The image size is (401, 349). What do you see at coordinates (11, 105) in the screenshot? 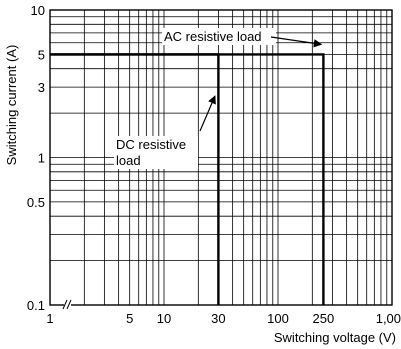
I see `y-axis-label: Switching current (A)` at bounding box center [11, 105].